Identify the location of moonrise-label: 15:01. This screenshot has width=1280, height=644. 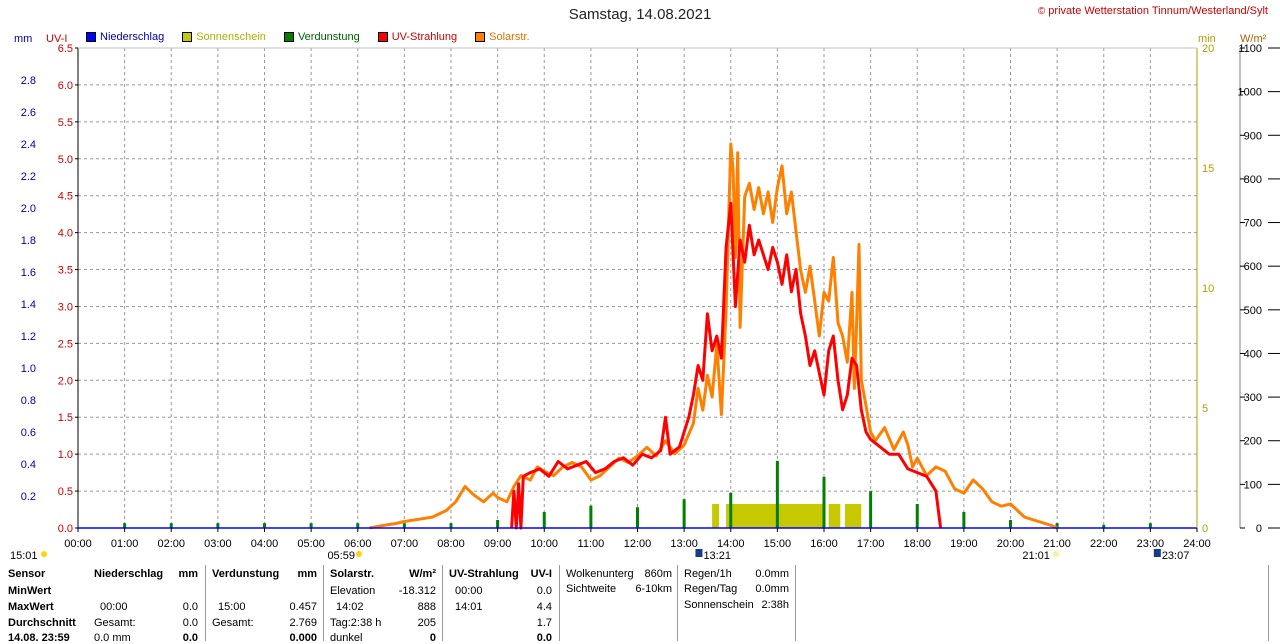
(24, 556).